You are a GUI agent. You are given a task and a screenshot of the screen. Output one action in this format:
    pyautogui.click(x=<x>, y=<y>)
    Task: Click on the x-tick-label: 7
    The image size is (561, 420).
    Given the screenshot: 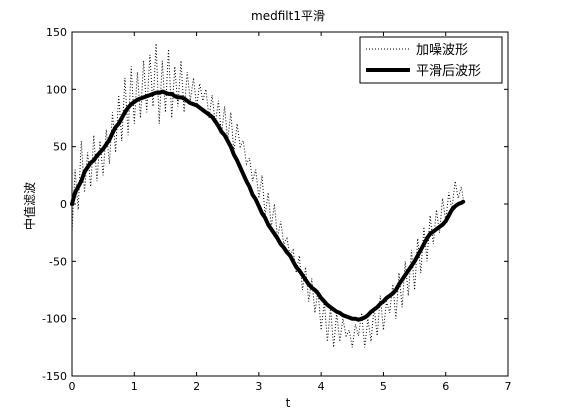 What is the action you would take?
    pyautogui.click(x=508, y=386)
    